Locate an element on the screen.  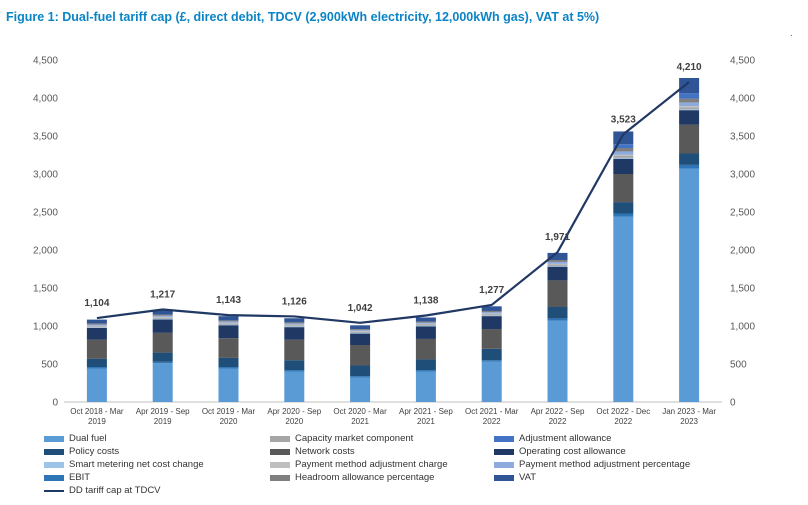
legend-label: Payment method adjustment charge is located at coordinates (371, 464).